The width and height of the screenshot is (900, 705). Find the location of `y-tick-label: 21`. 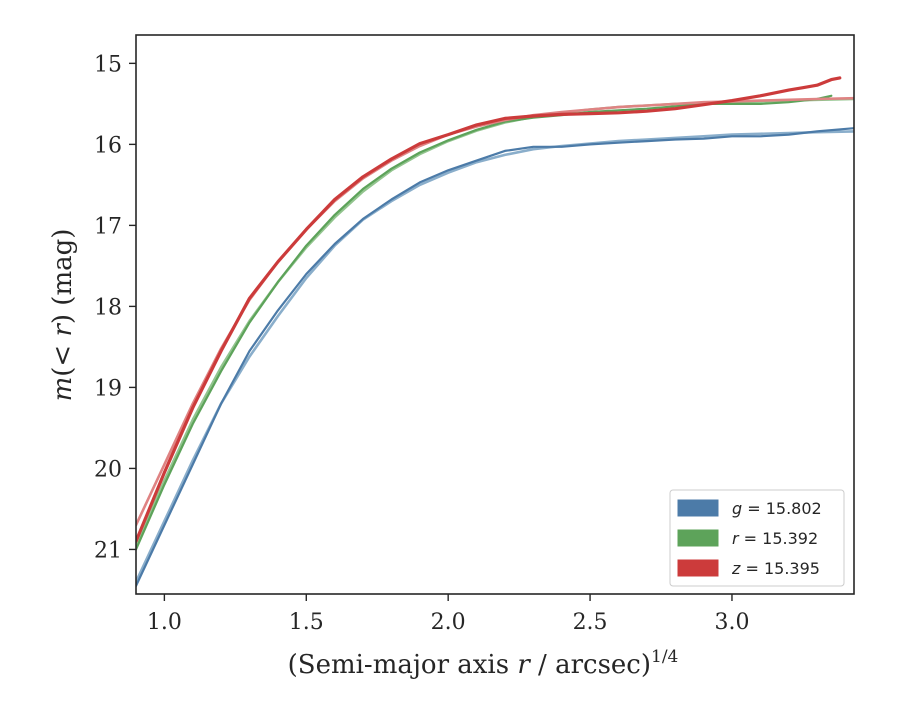

y-tick-label: 21 is located at coordinates (108, 550).